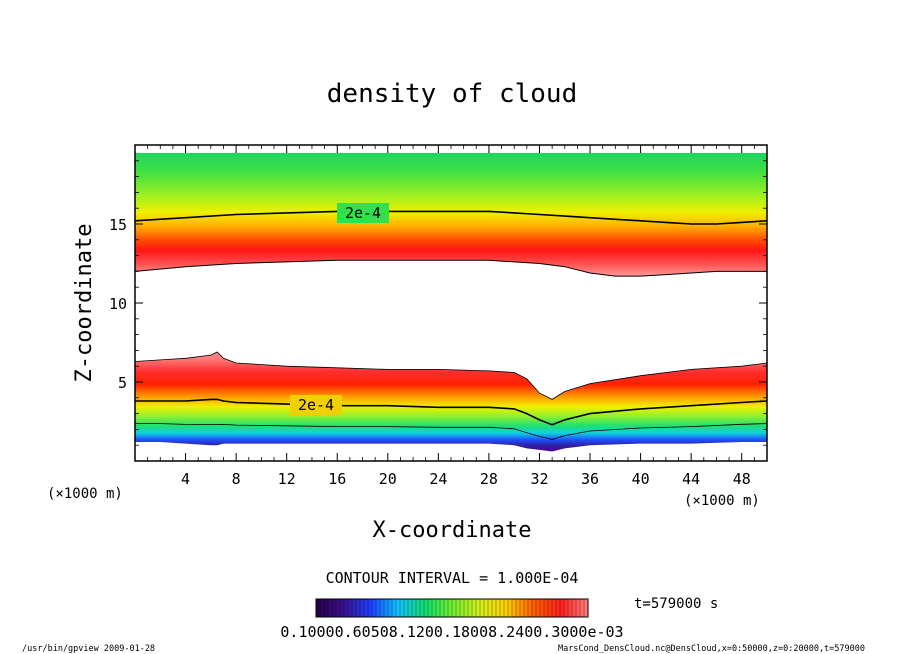 This screenshot has height=654, width=904. Describe the element at coordinates (451, 217) in the screenshot. I see `upper-contour-line` at that location.